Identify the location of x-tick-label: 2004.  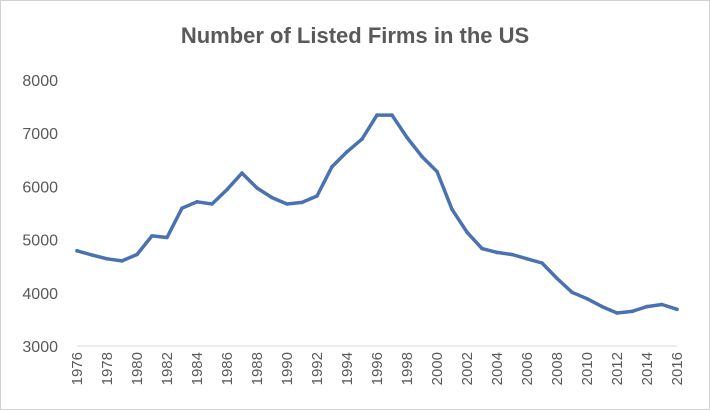
(497, 368).